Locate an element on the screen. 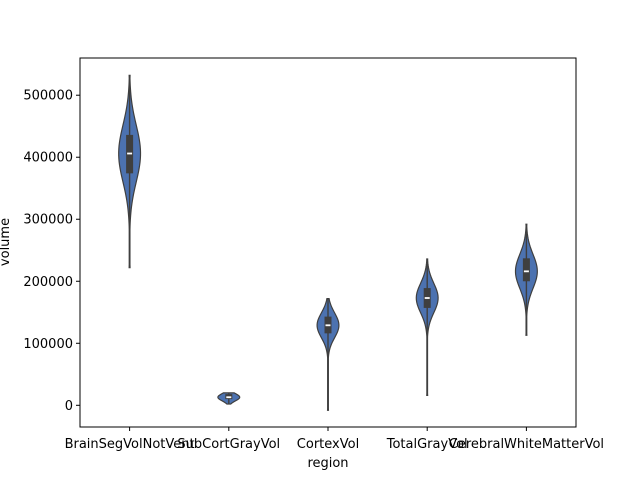 Image resolution: width=640 pixels, height=480 pixels. y-tick-label: 100000 is located at coordinates (48, 344).